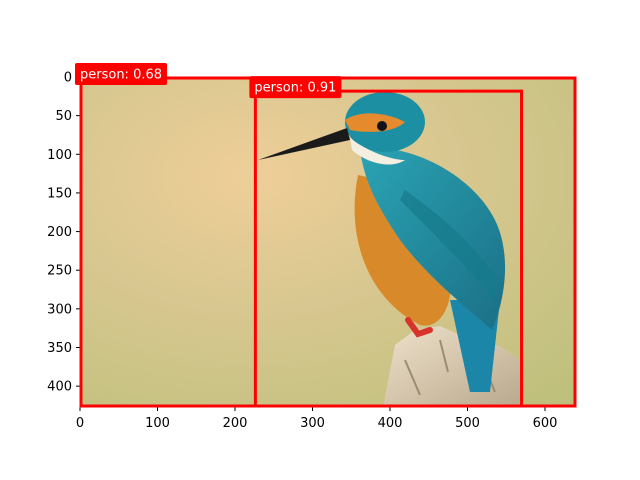 The width and height of the screenshot is (640, 480). Describe the element at coordinates (59, 271) in the screenshot. I see `y-tick-label: 250` at that location.